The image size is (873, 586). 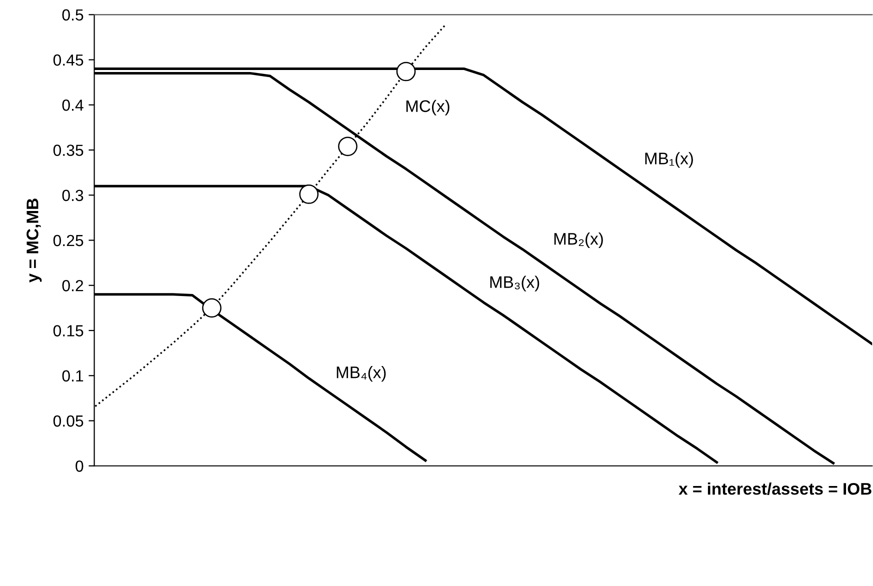 What do you see at coordinates (73, 376) in the screenshot?
I see `y-tick-label: 0.1` at bounding box center [73, 376].